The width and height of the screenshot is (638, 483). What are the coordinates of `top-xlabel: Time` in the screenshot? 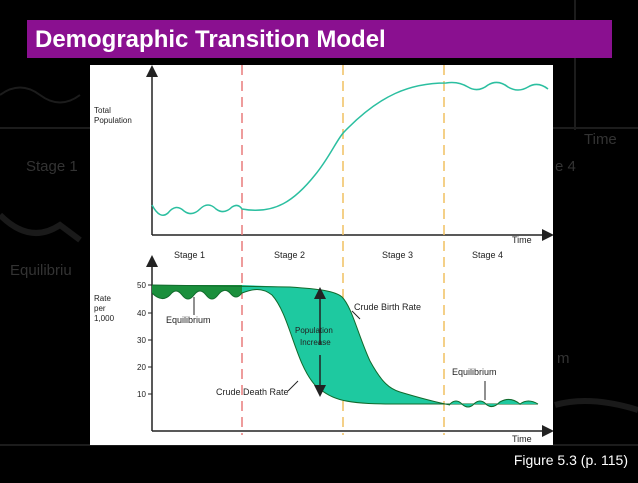 It's located at (522, 240).